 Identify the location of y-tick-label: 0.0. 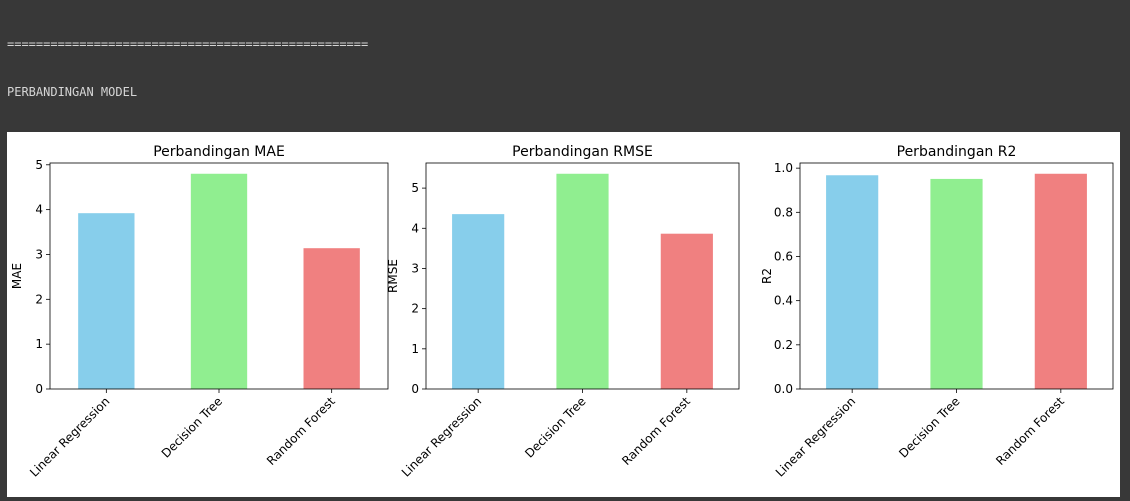
(783, 389).